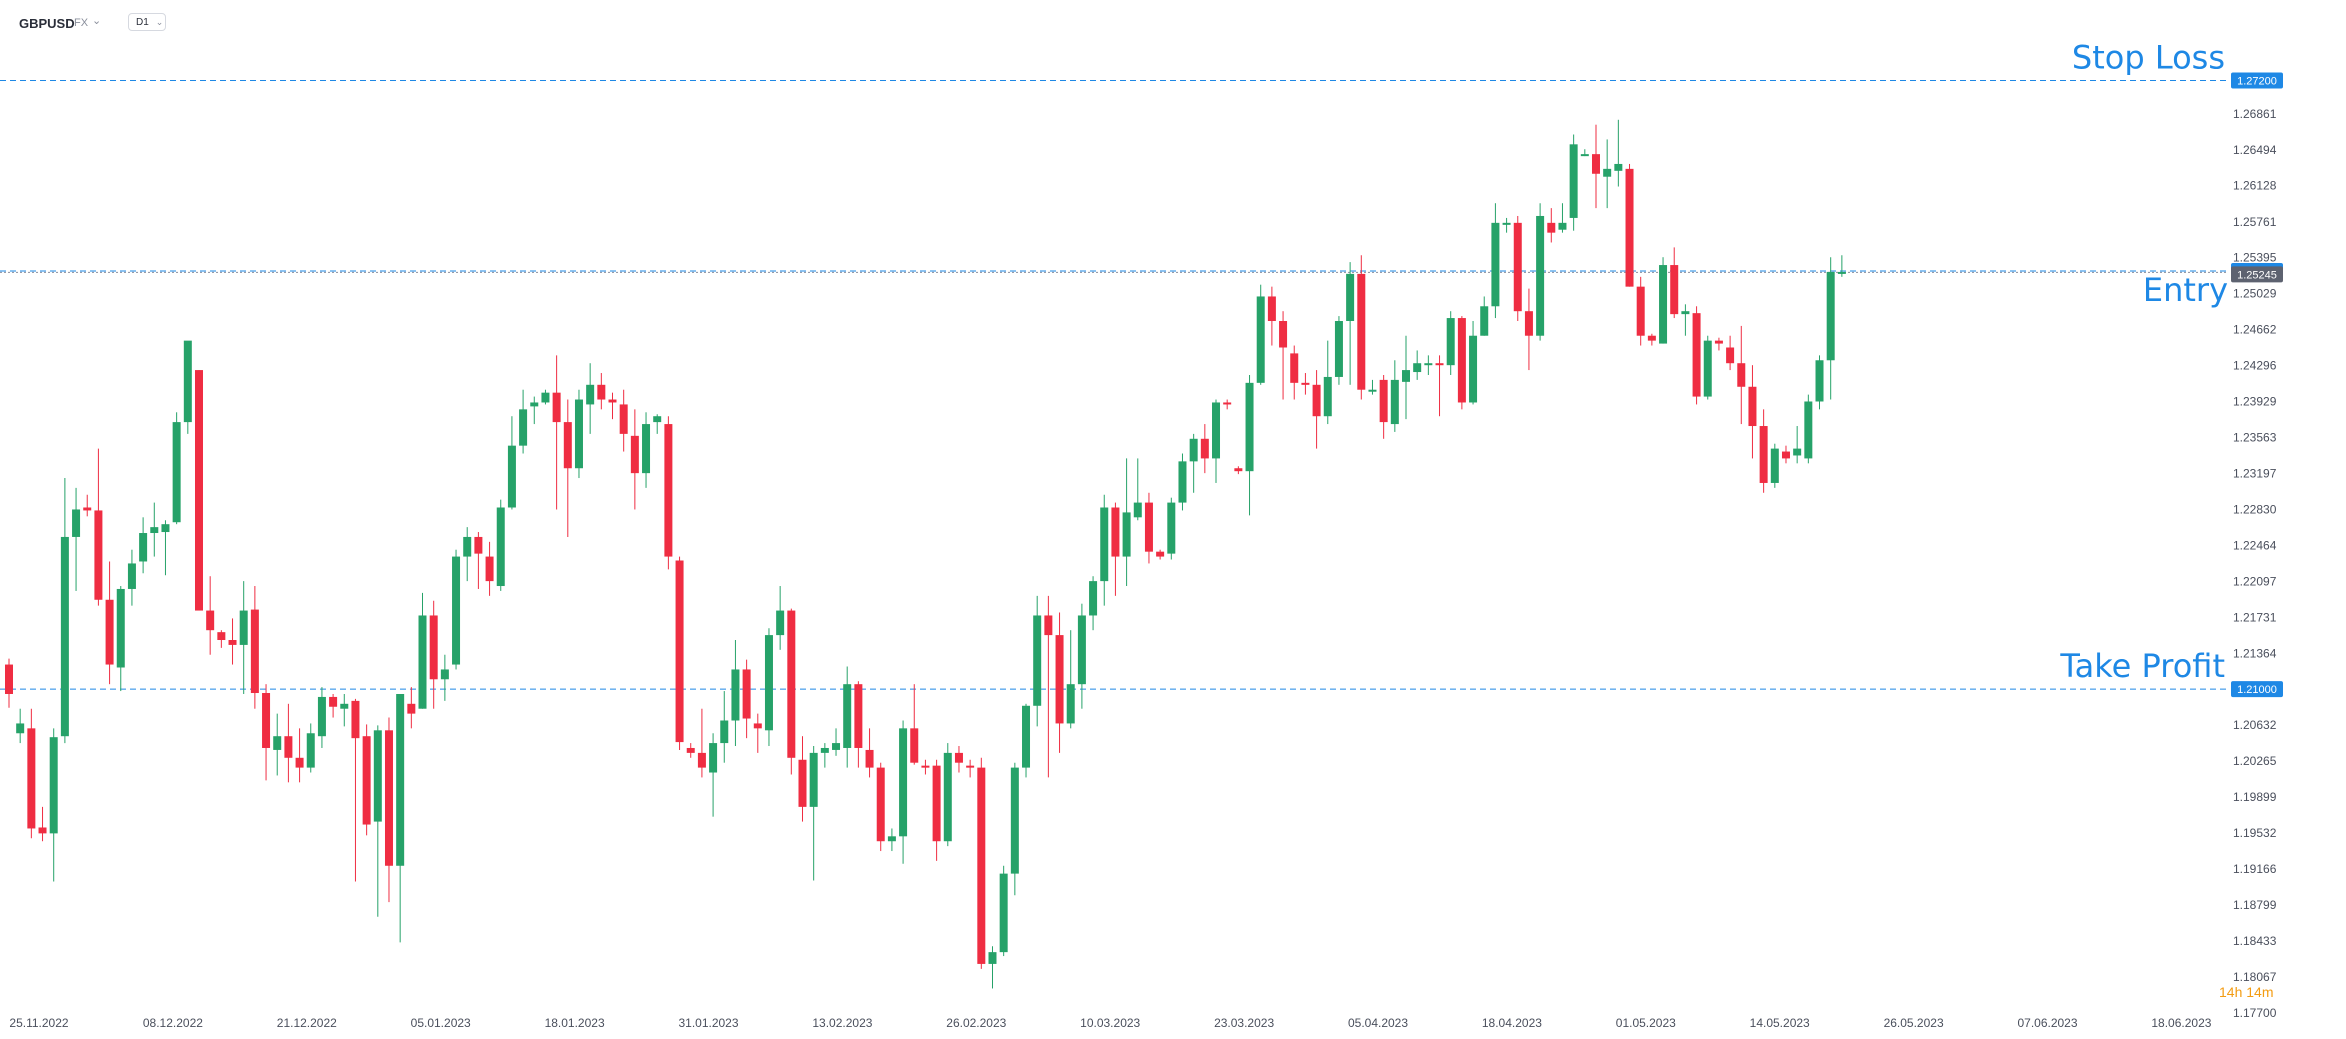 This screenshot has width=2346, height=1039. Describe the element at coordinates (2185, 290) in the screenshot. I see `level-name: Entry` at that location.